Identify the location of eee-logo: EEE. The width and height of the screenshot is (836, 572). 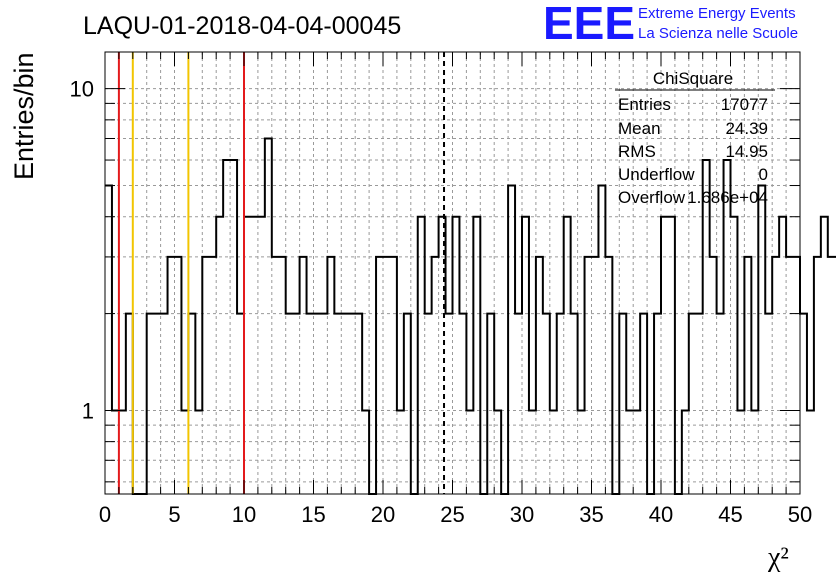
(589, 24).